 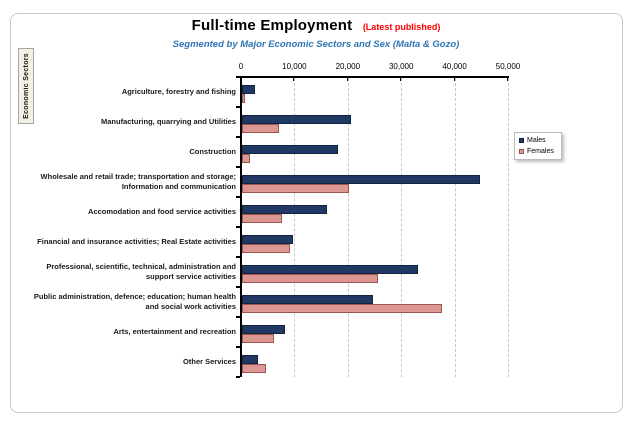 What do you see at coordinates (521, 140) in the screenshot?
I see `males-color-swatch-icon` at bounding box center [521, 140].